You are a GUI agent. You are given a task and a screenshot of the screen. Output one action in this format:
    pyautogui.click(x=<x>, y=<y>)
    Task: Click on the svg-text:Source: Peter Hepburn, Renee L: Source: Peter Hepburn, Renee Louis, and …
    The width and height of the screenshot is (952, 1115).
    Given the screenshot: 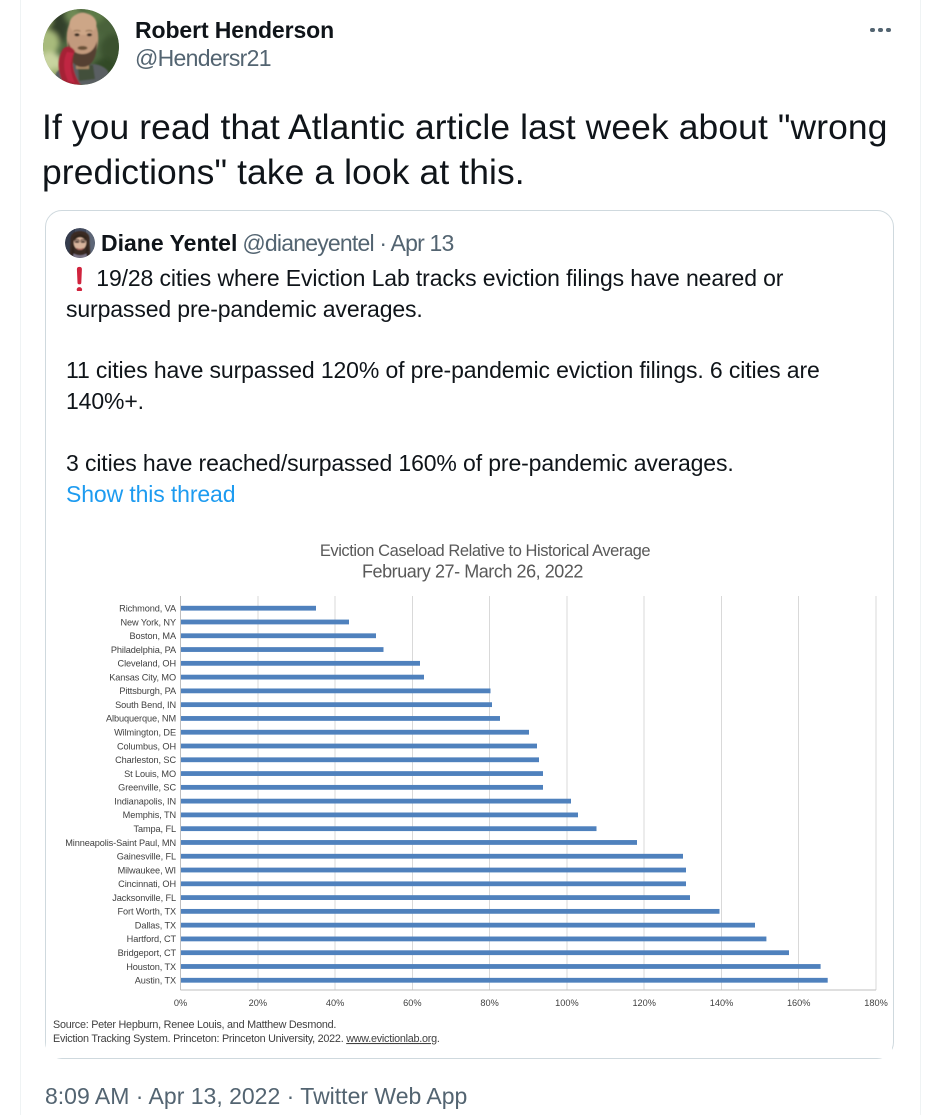 What is the action you would take?
    pyautogui.click(x=194, y=1025)
    